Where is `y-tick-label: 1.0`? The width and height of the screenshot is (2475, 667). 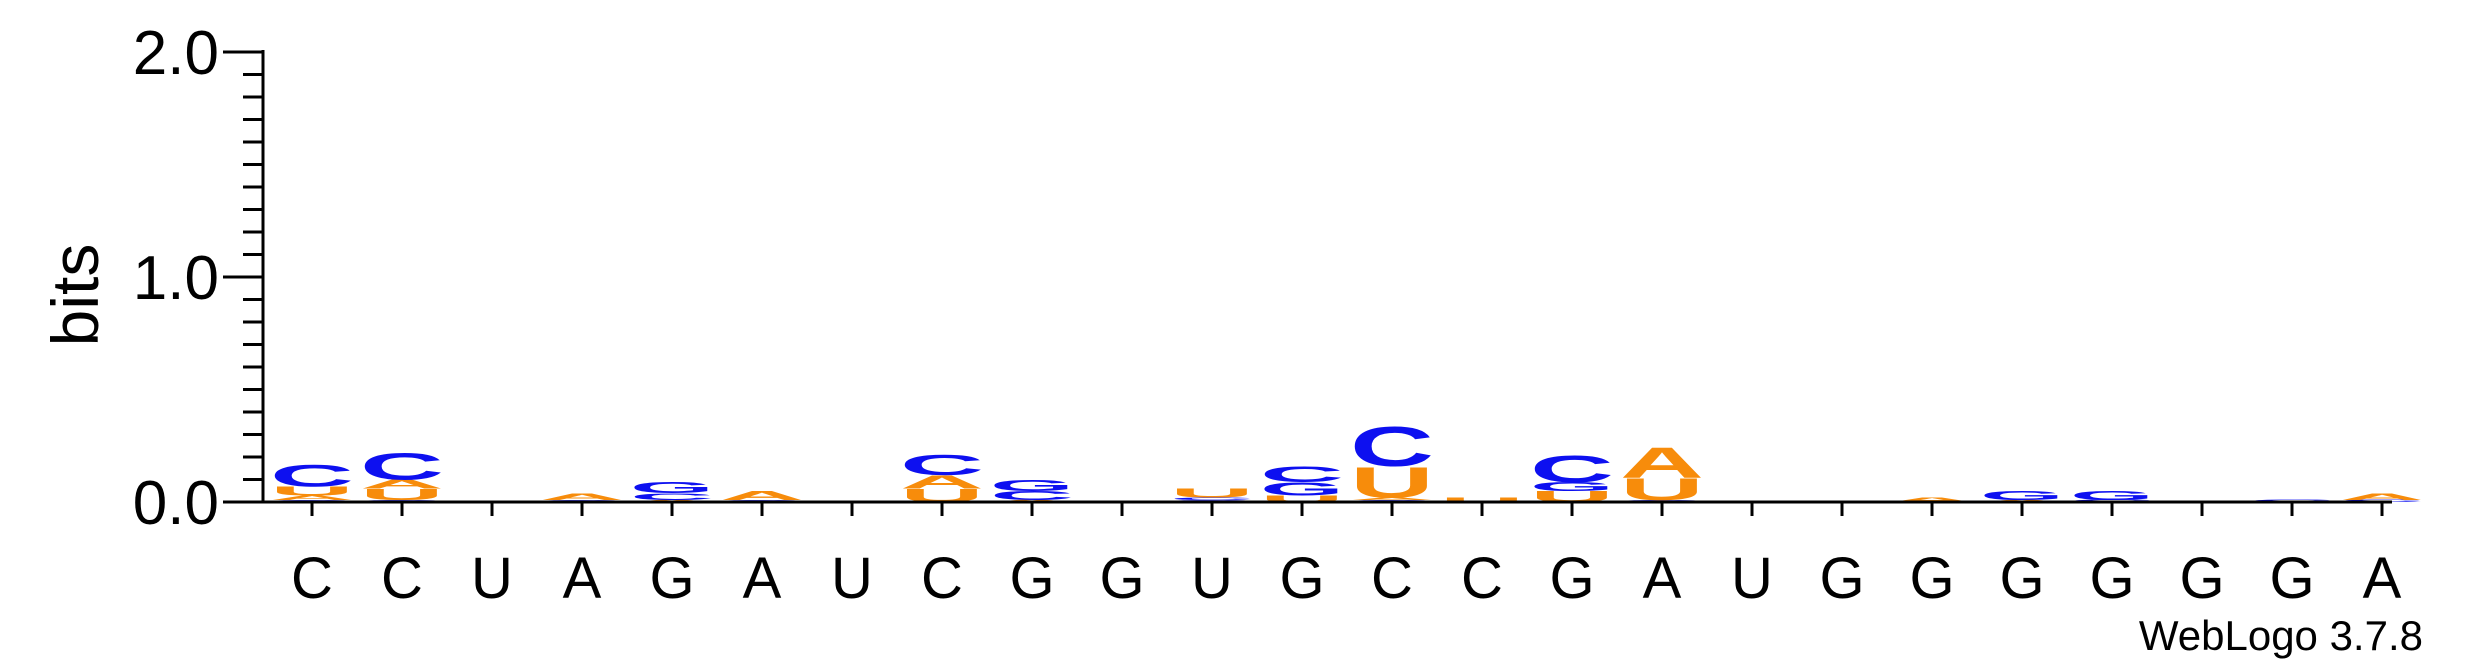
y-tick-label: 1.0 is located at coordinates (176, 278).